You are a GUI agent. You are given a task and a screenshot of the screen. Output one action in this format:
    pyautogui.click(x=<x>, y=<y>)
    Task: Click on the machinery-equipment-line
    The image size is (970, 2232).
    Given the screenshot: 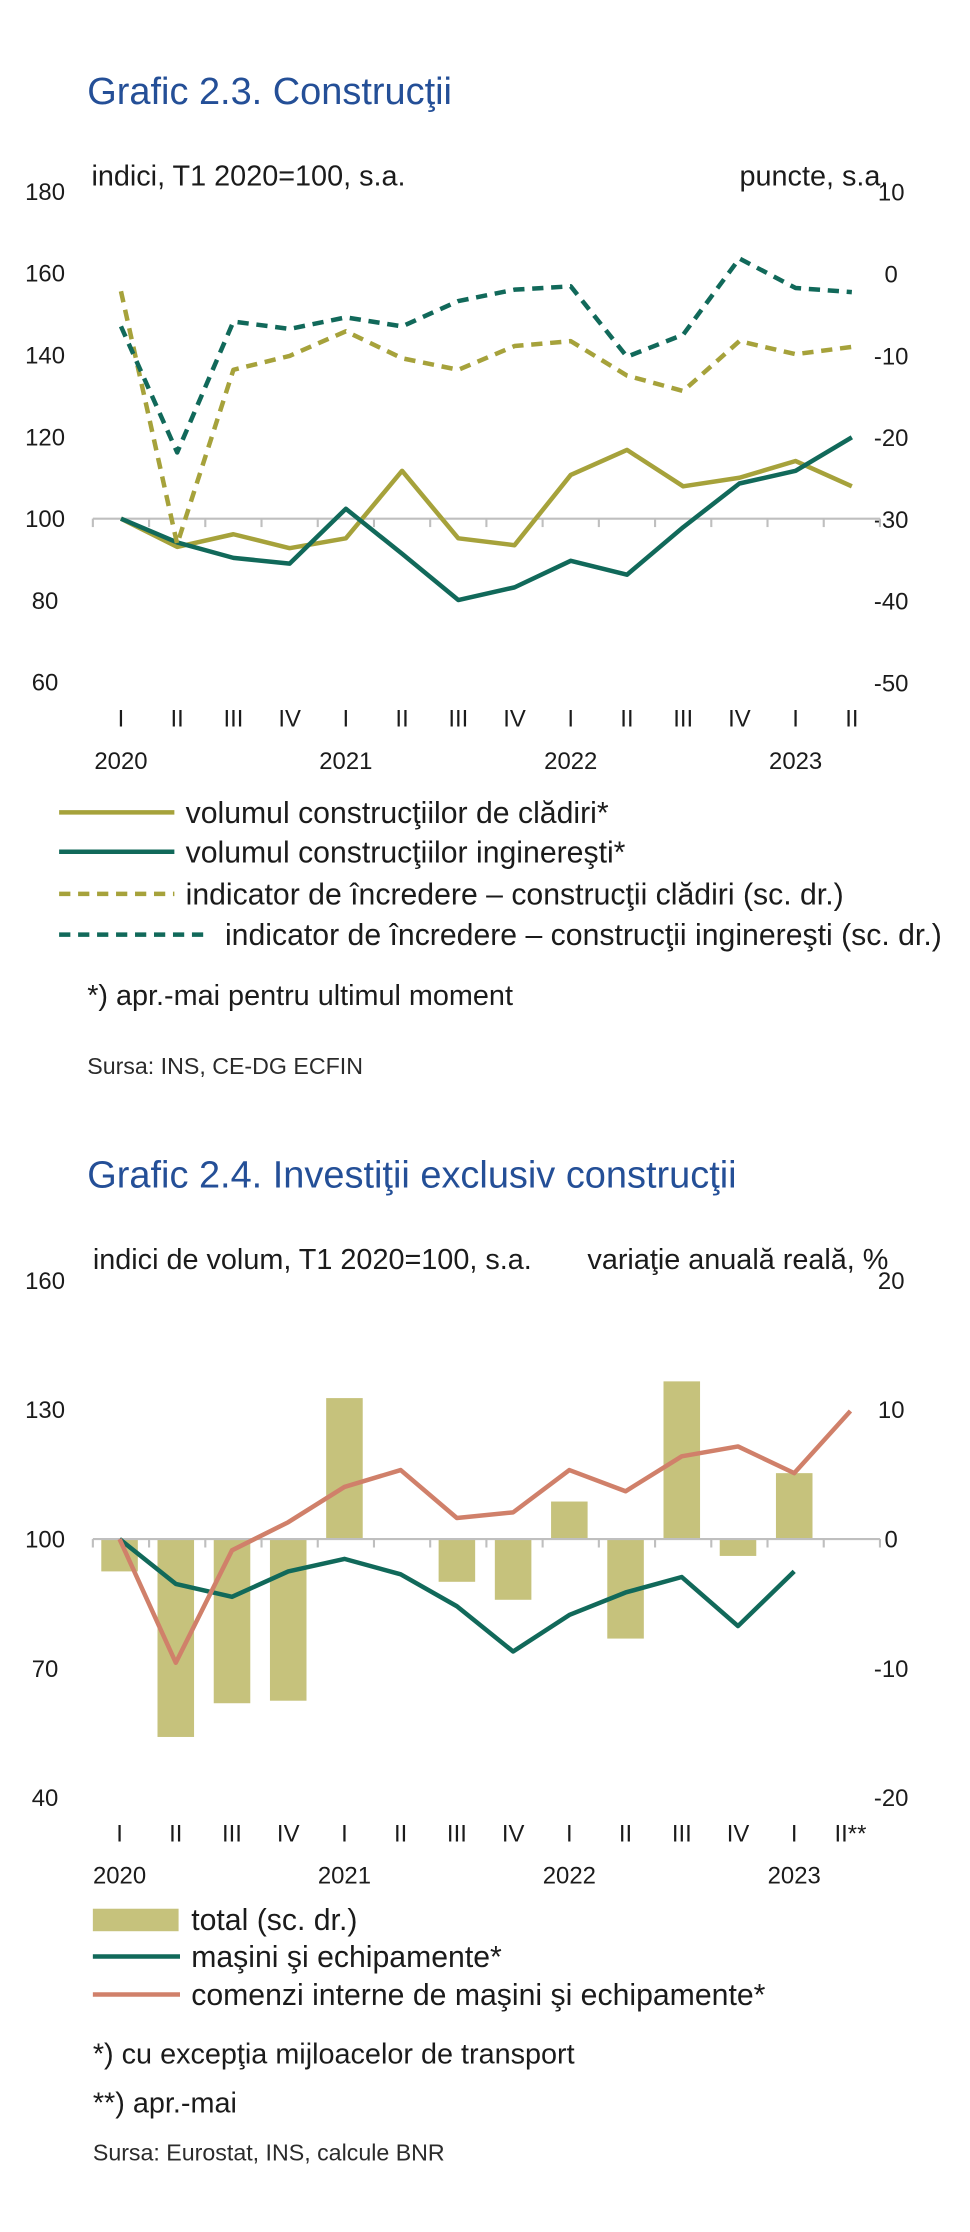 What is the action you would take?
    pyautogui.click(x=457, y=1595)
    